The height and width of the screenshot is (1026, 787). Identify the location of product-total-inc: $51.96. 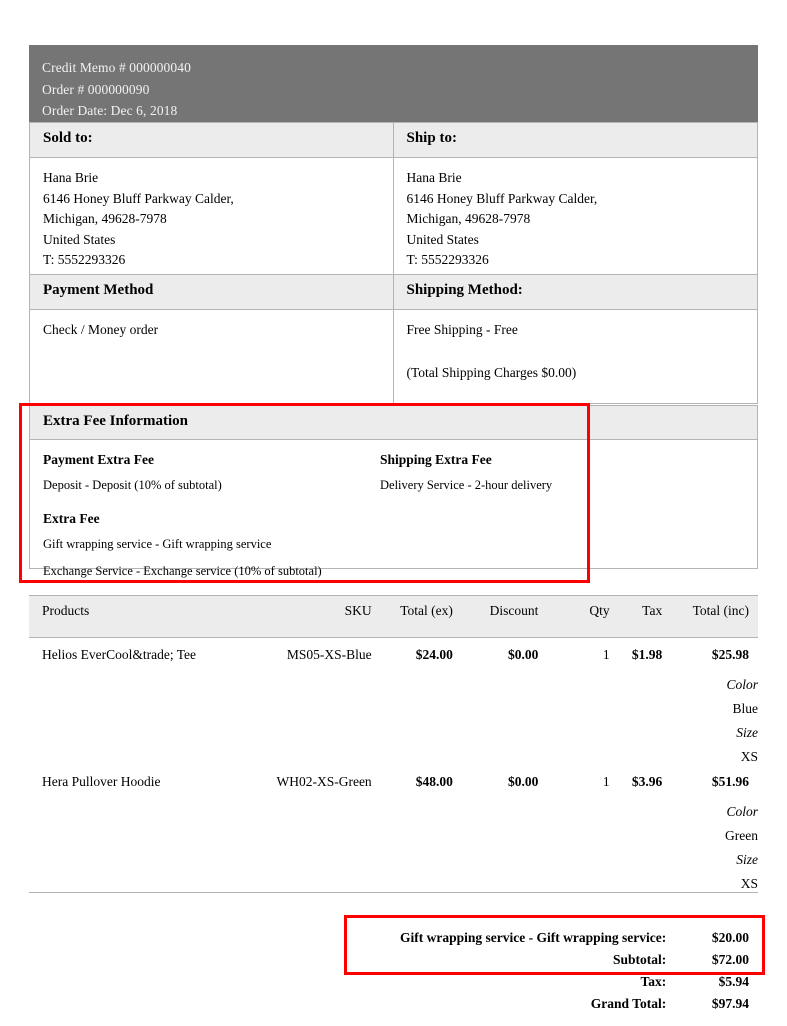
(730, 781).